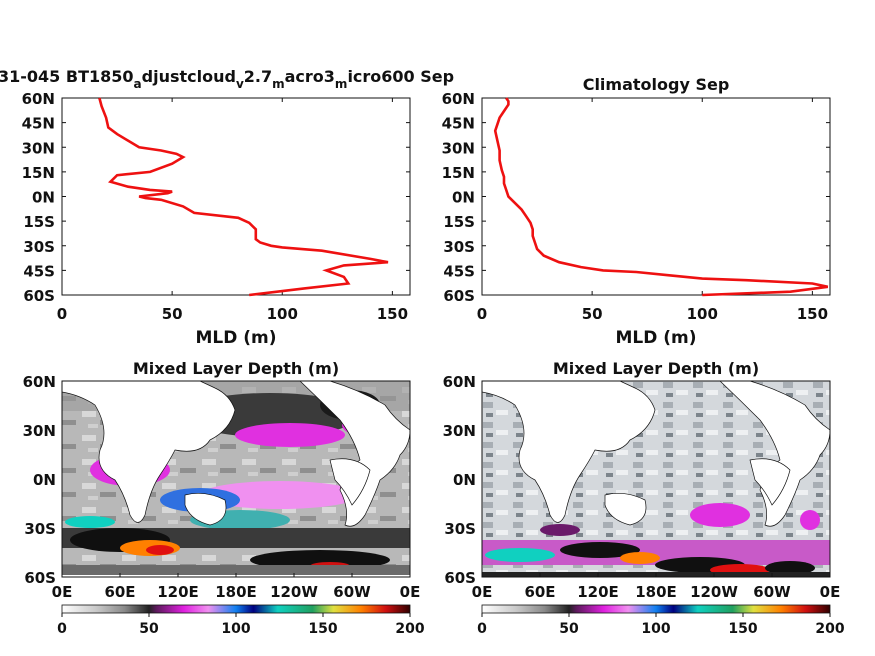  Describe the element at coordinates (656, 84) in the screenshot. I see `top-right-title: Climatology Sep` at that location.